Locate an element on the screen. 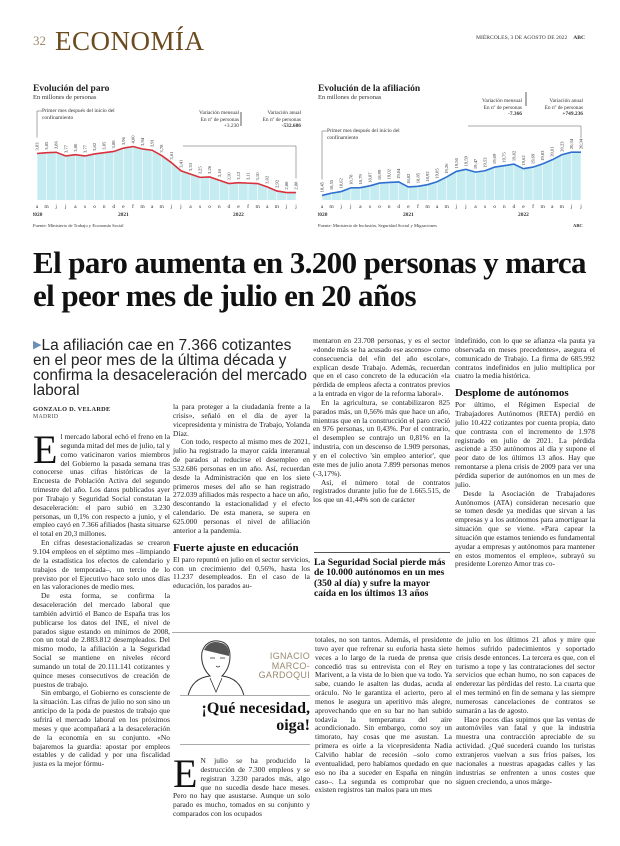 This screenshot has height=846, width=620. data-label: 3,33 is located at coordinates (191, 166).